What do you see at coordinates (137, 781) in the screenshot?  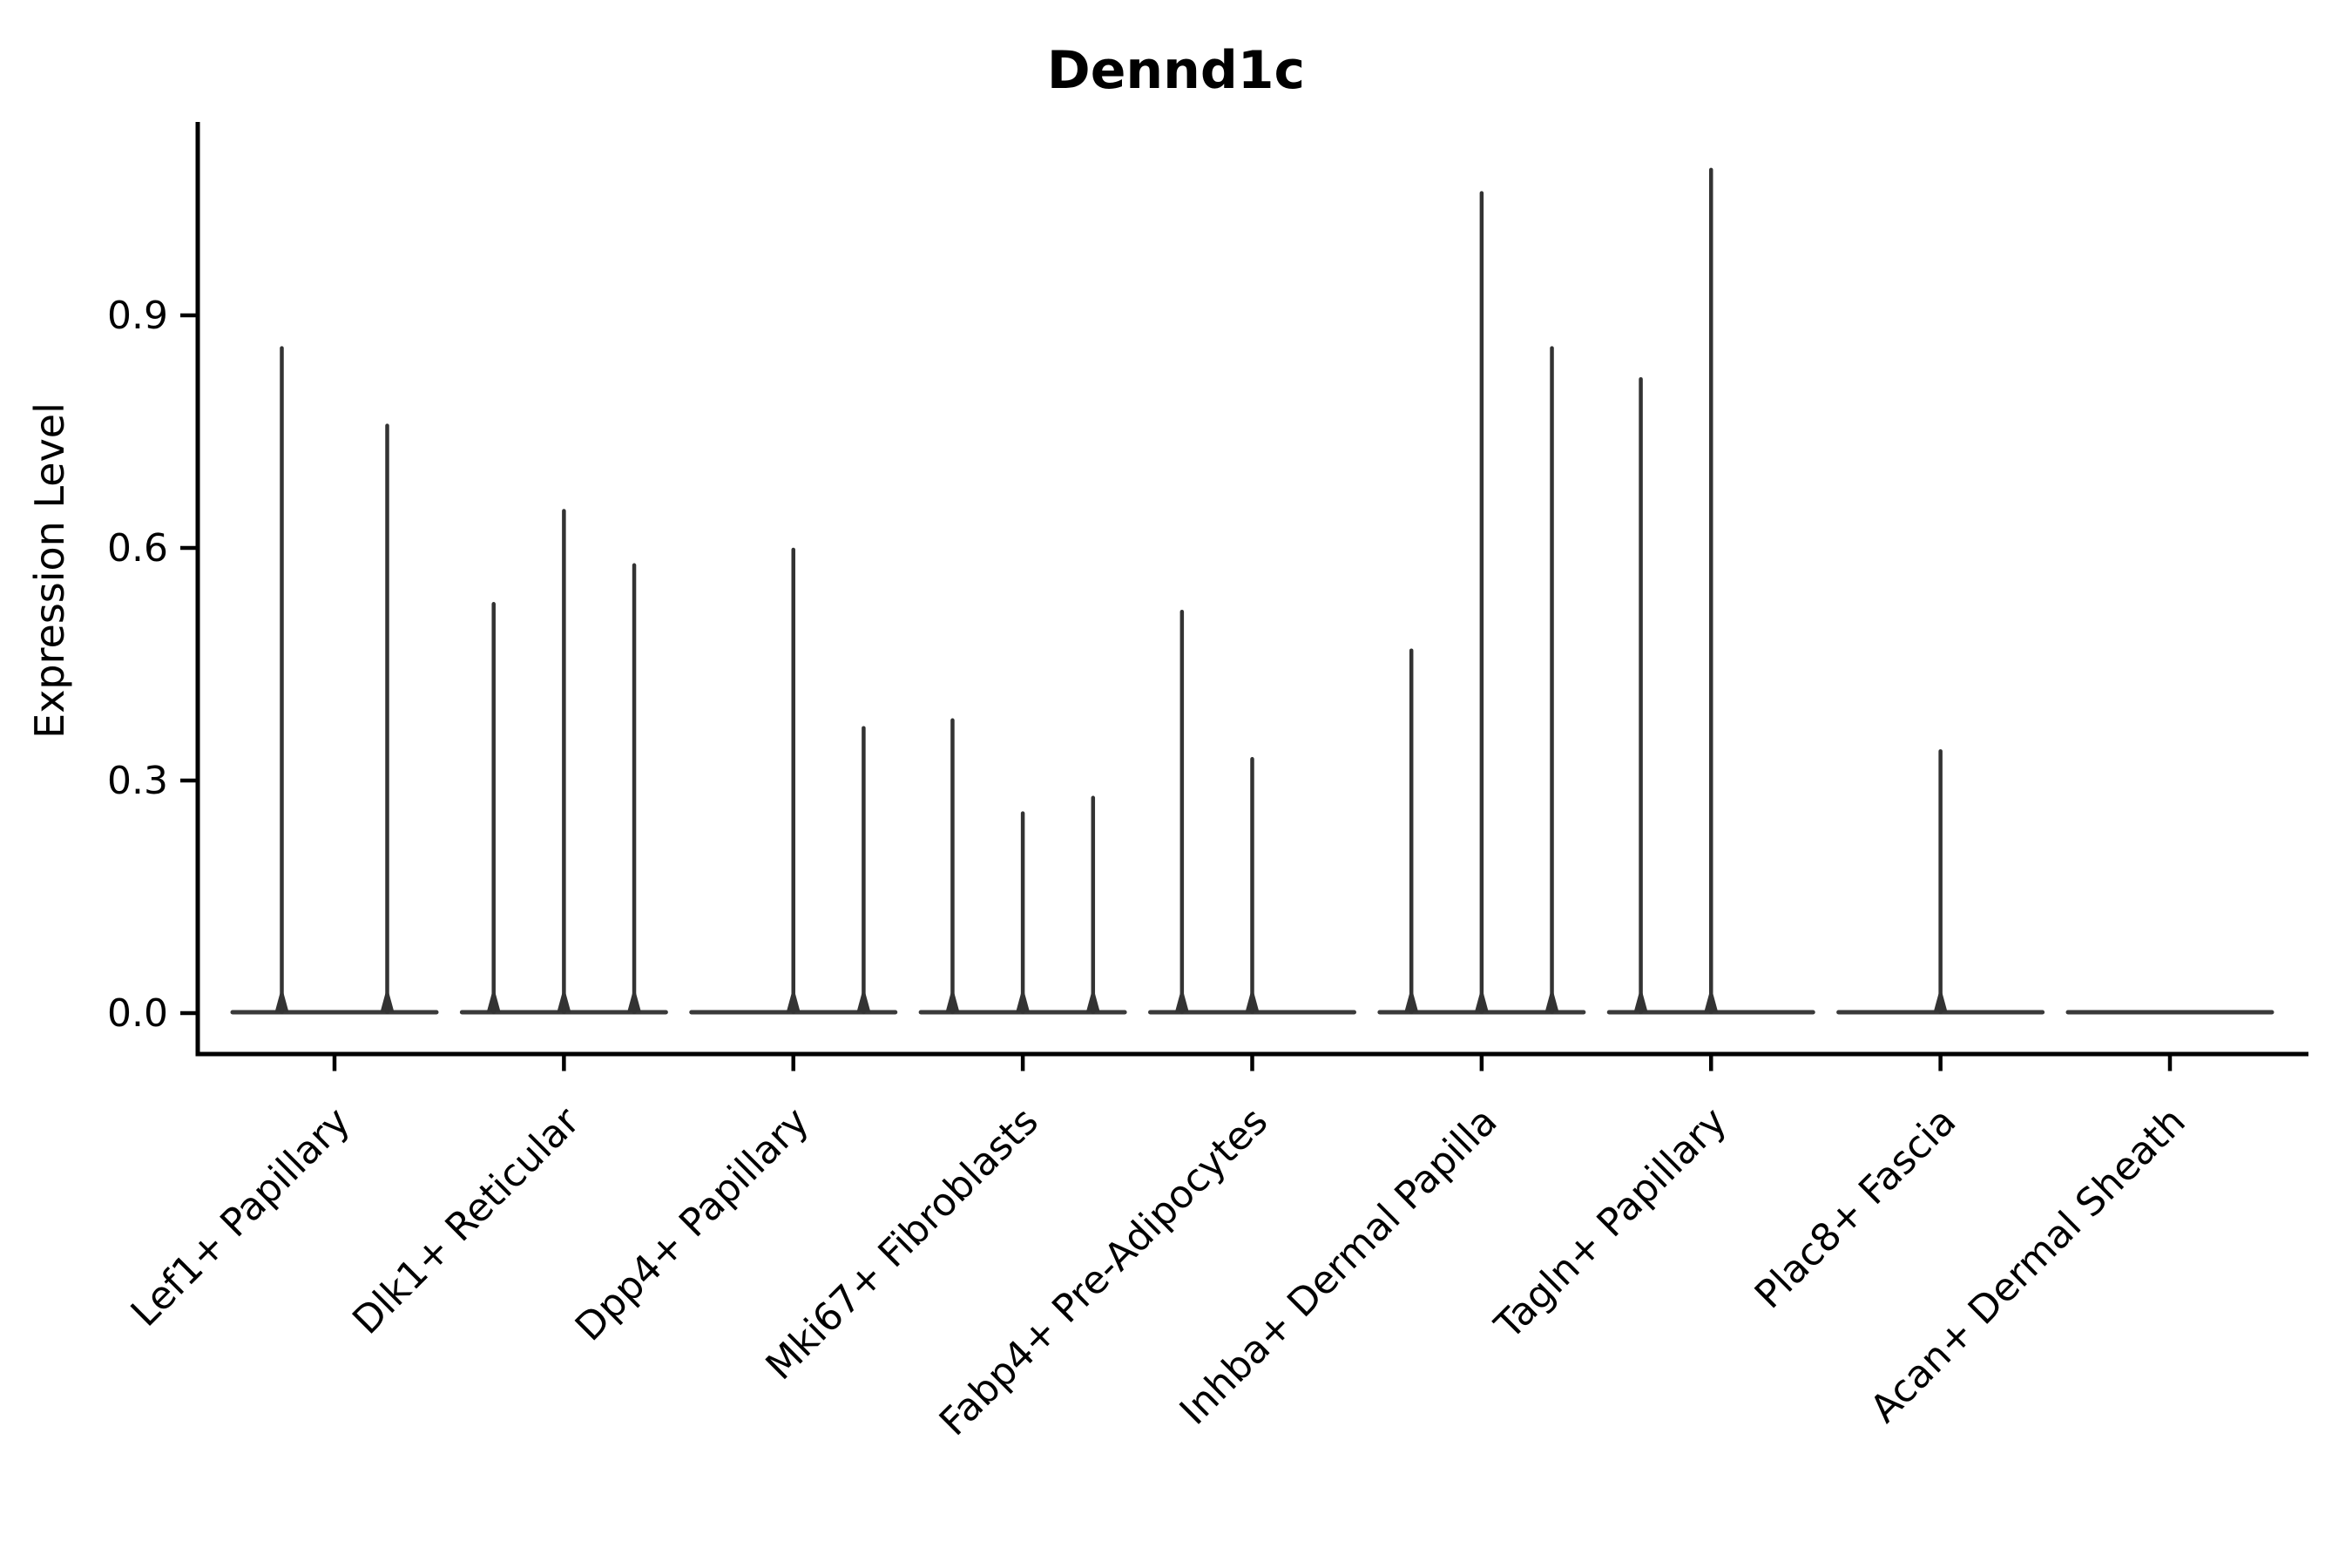 I see `y-tick-label: 0.3` at bounding box center [137, 781].